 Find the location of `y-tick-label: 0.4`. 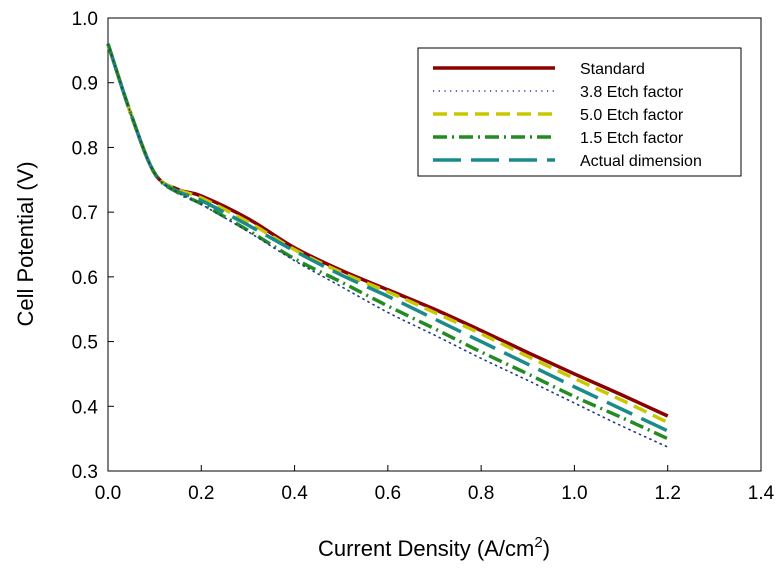

y-tick-label: 0.4 is located at coordinates (85, 407).